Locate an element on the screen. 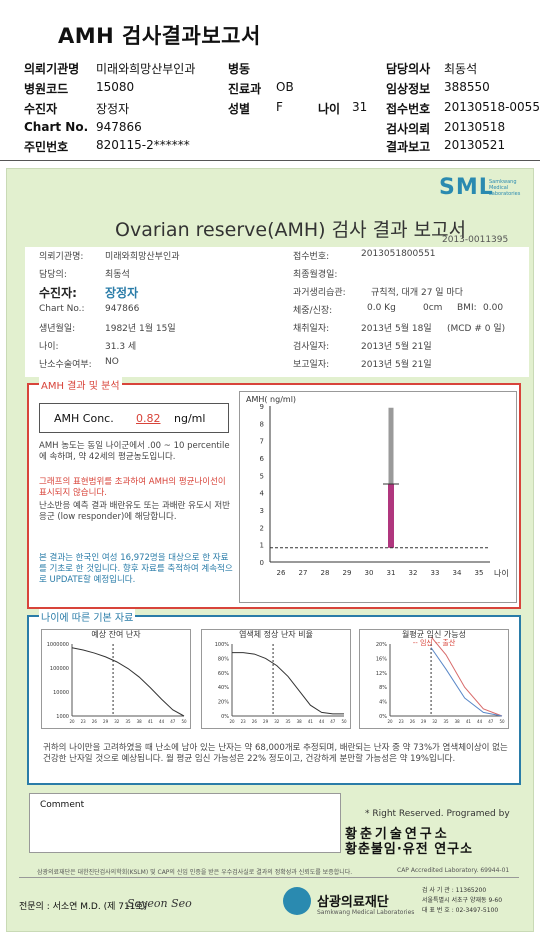 The height and width of the screenshot is (940, 540). info-inst-label: 의뢰기관명: is located at coordinates (61, 257).